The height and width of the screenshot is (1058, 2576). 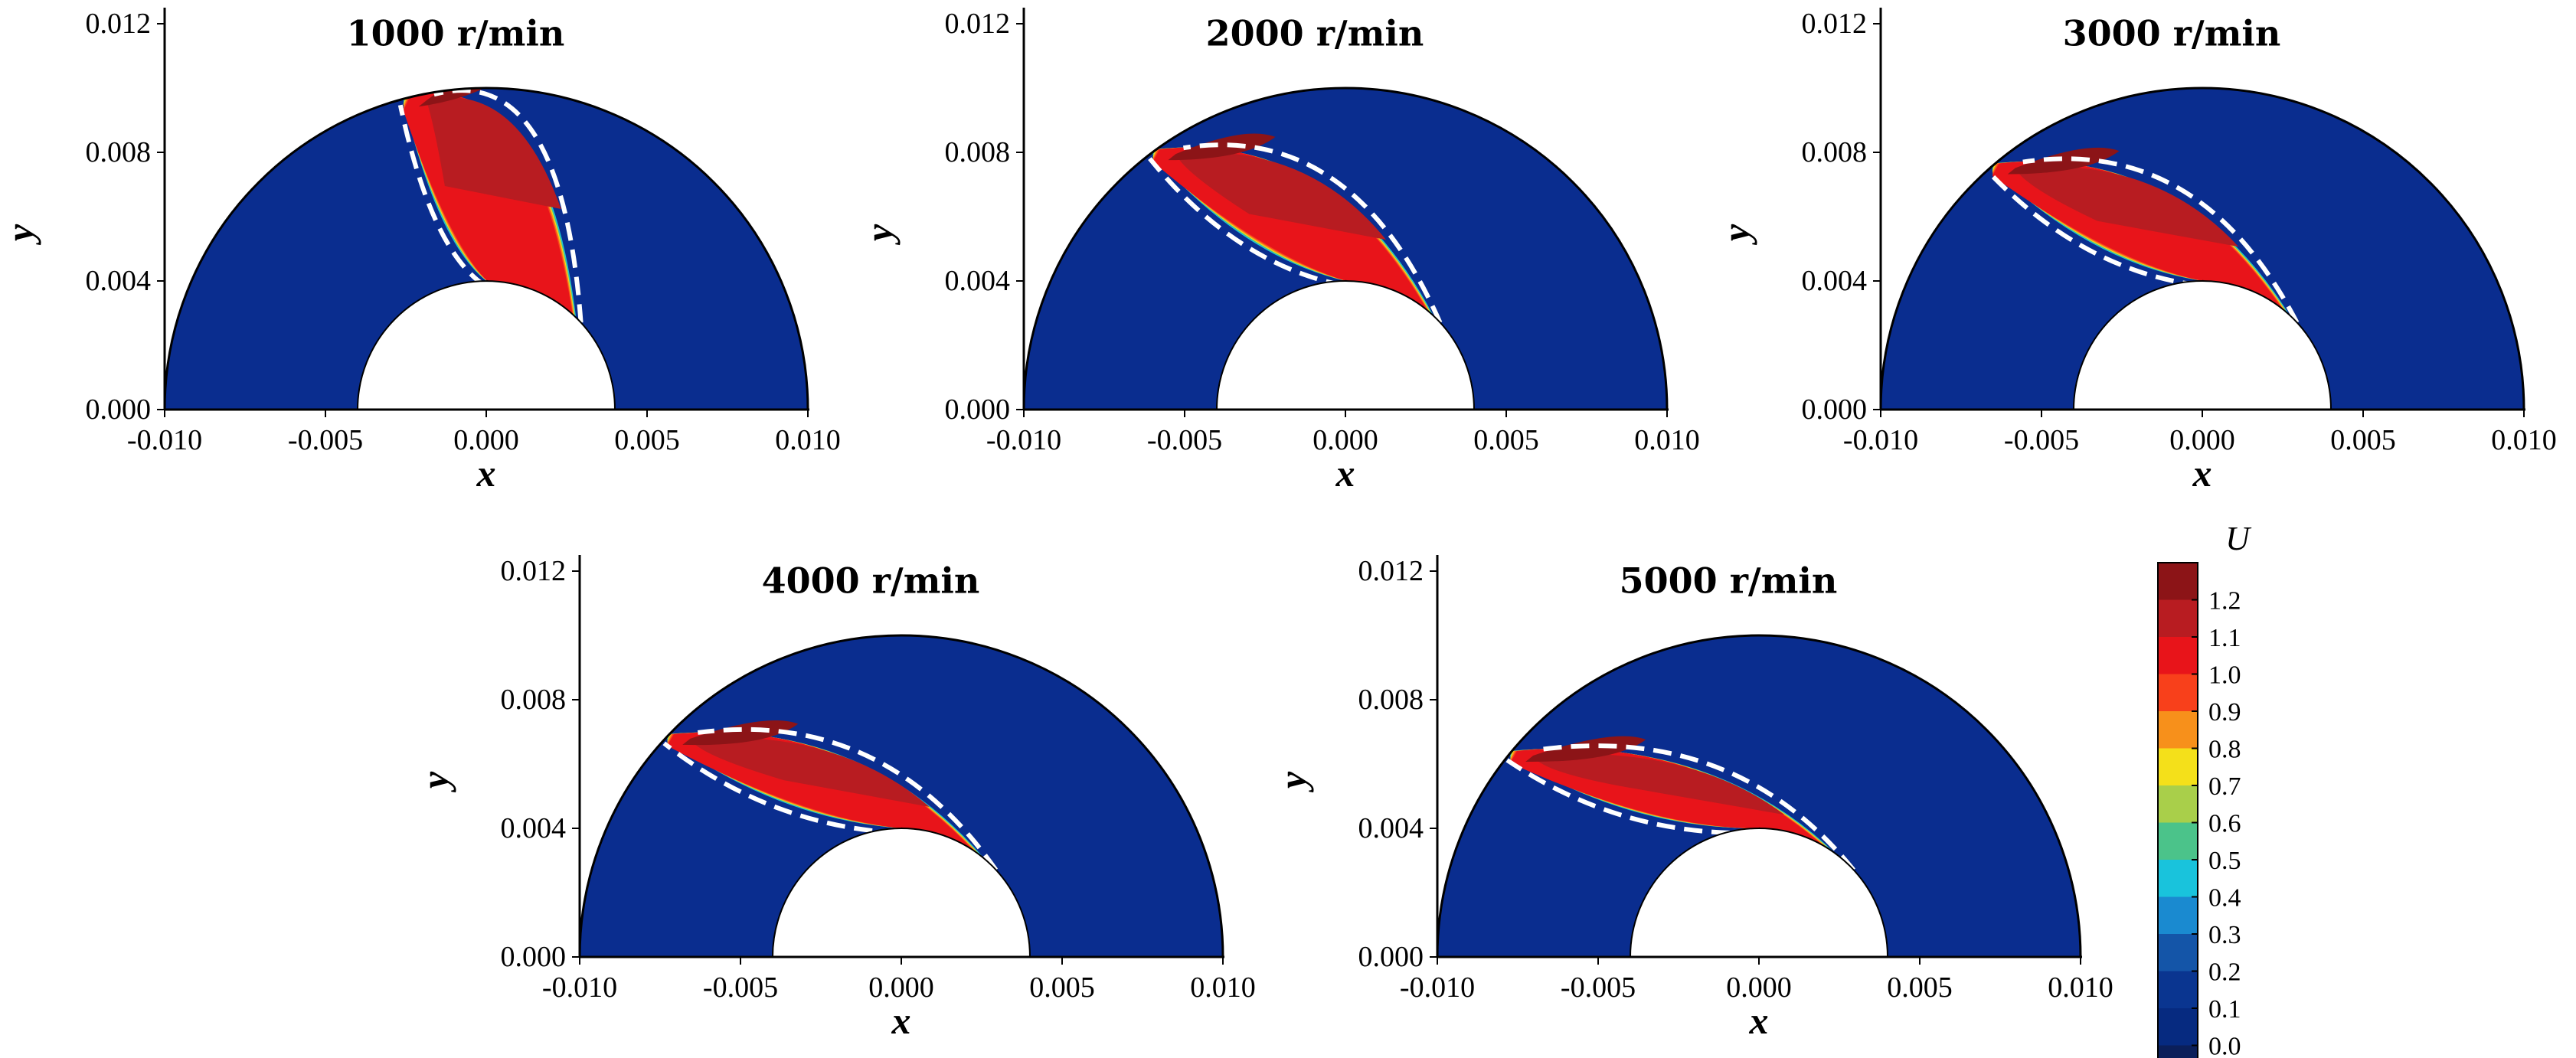 I want to click on colorbar-label: 0.5, so click(x=2224, y=861).